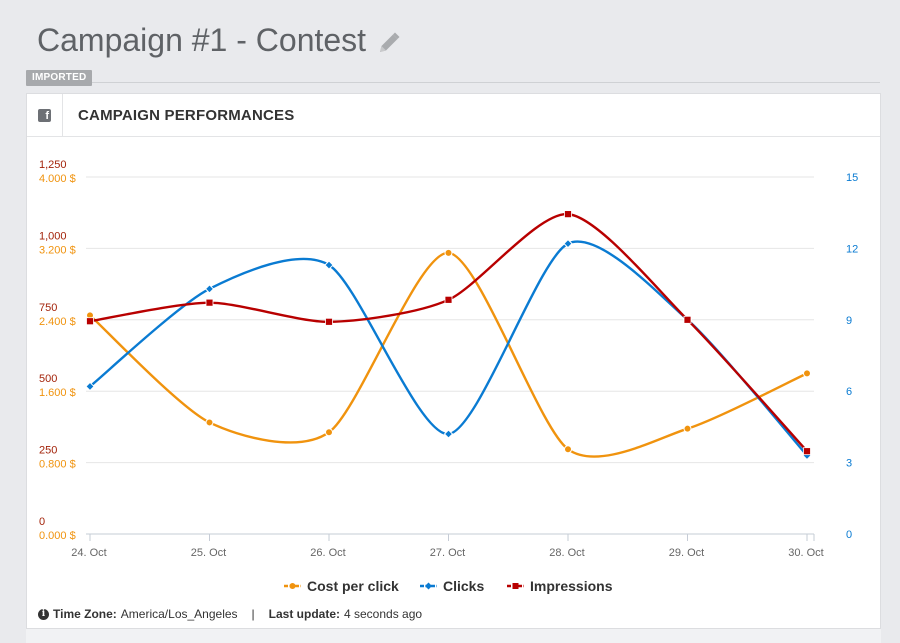 The height and width of the screenshot is (643, 900). Describe the element at coordinates (53, 236) in the screenshot. I see `impressions-axis-label-4: 1,000` at that location.